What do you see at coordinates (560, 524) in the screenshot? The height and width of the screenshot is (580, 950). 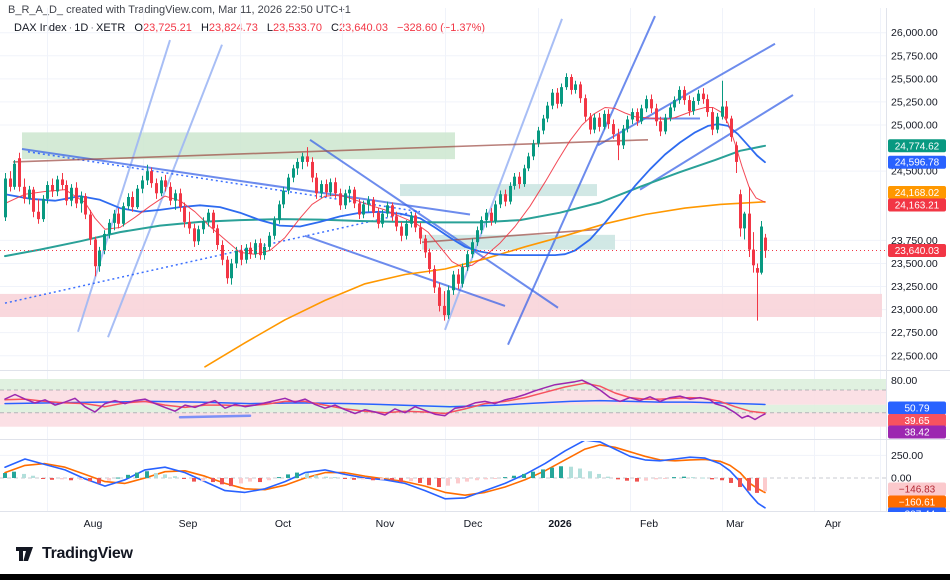 I see `month-label-2026: 2026` at bounding box center [560, 524].